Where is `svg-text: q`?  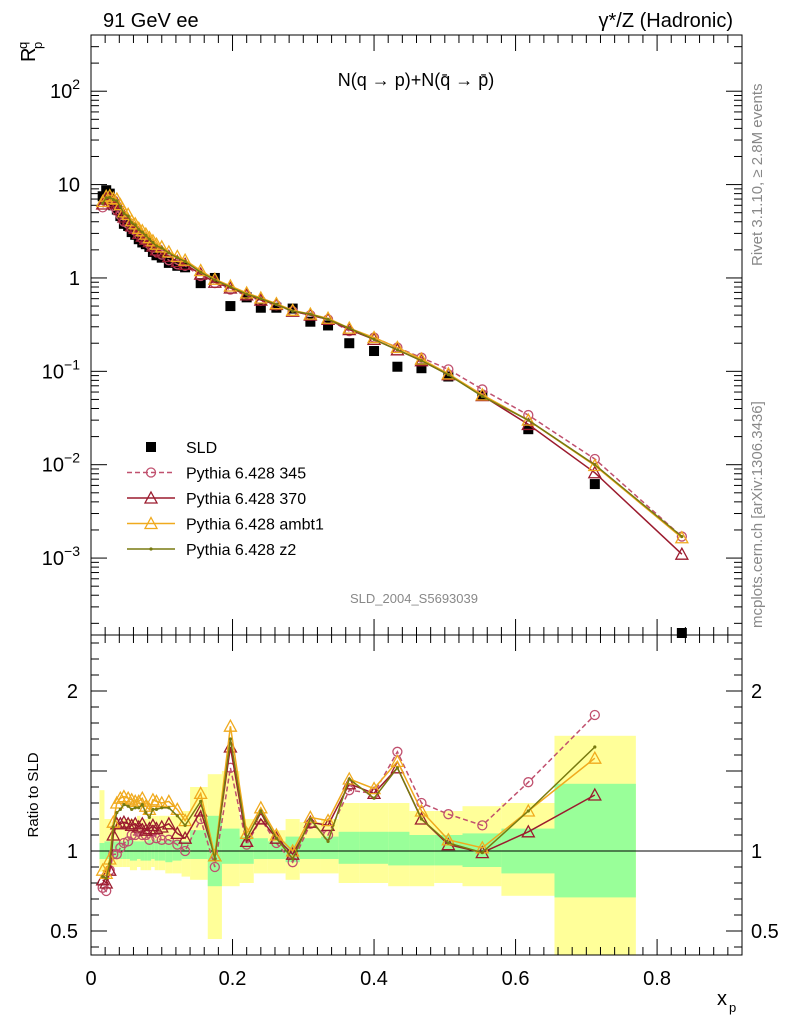
svg-text: q is located at coordinates (22, 45).